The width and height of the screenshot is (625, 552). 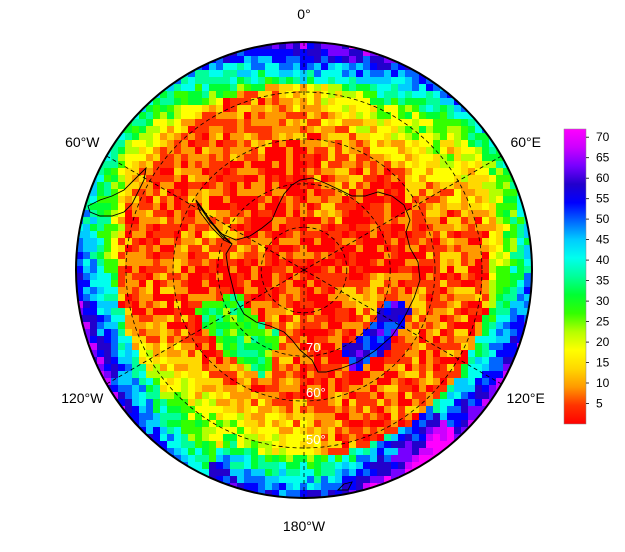 I want to click on colorbar-tick-label: 65, so click(x=603, y=158).